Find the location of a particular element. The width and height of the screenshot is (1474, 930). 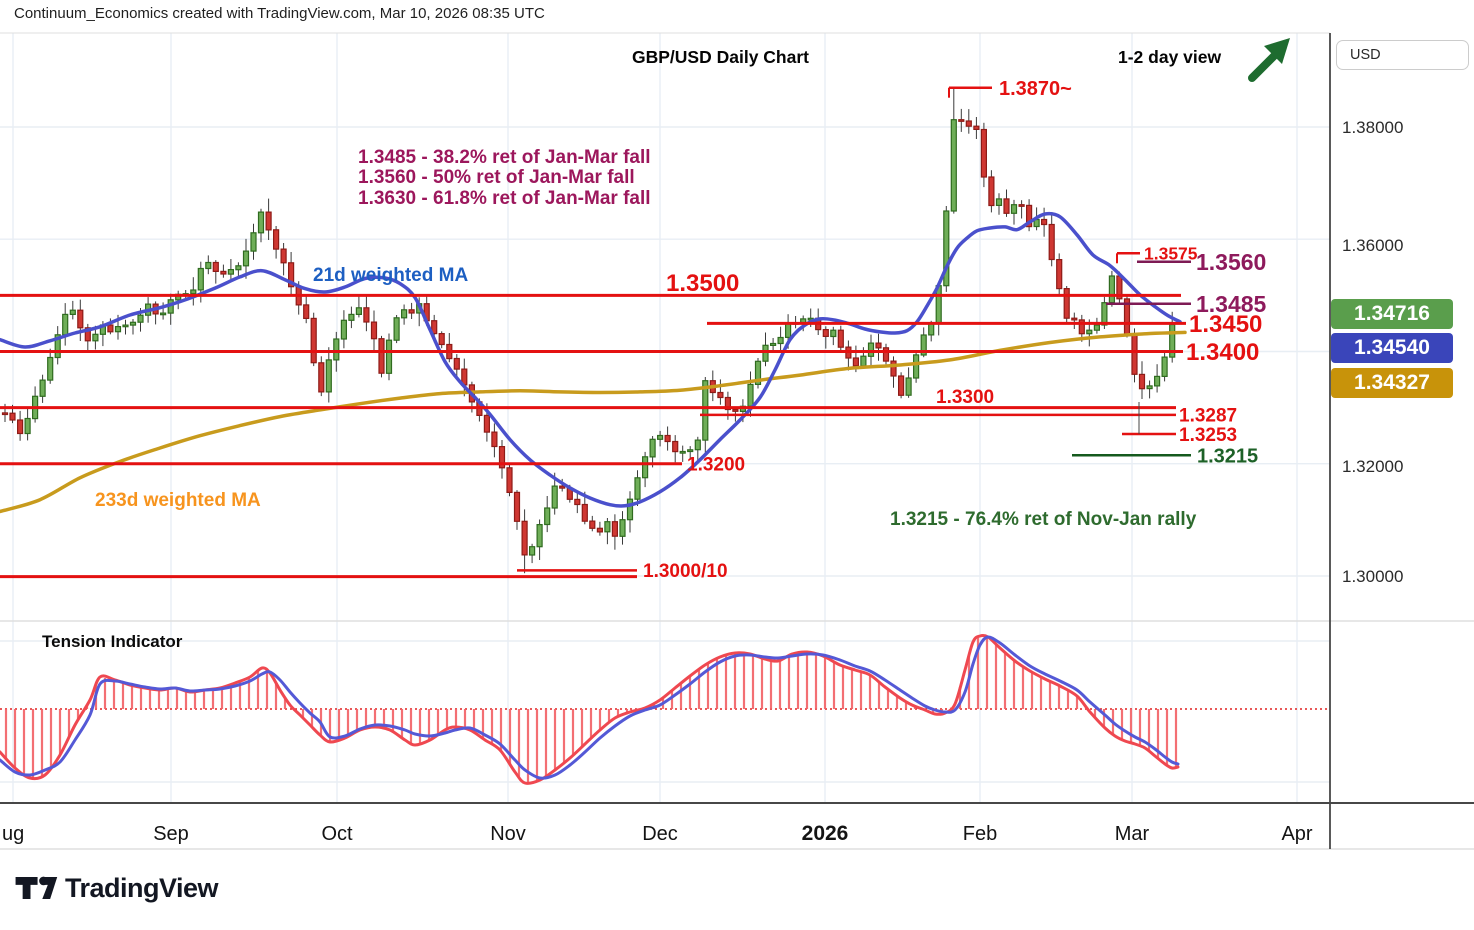

tension-blue-line is located at coordinates (590, 707).